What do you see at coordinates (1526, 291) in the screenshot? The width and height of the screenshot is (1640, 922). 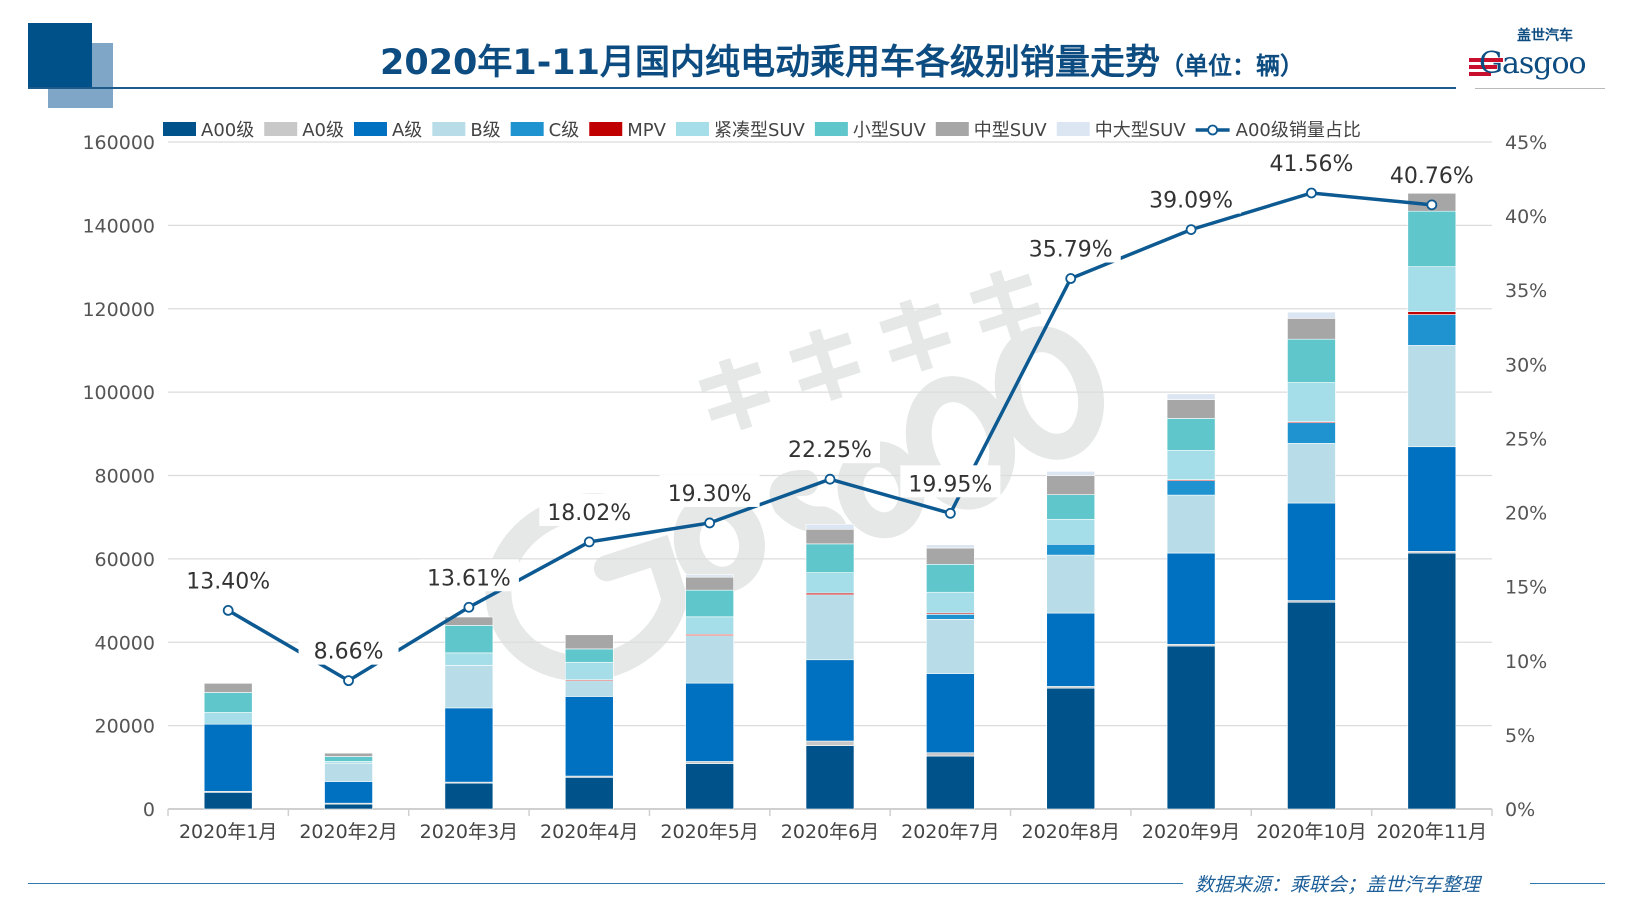 I see `y2-tick-label: 35%` at bounding box center [1526, 291].